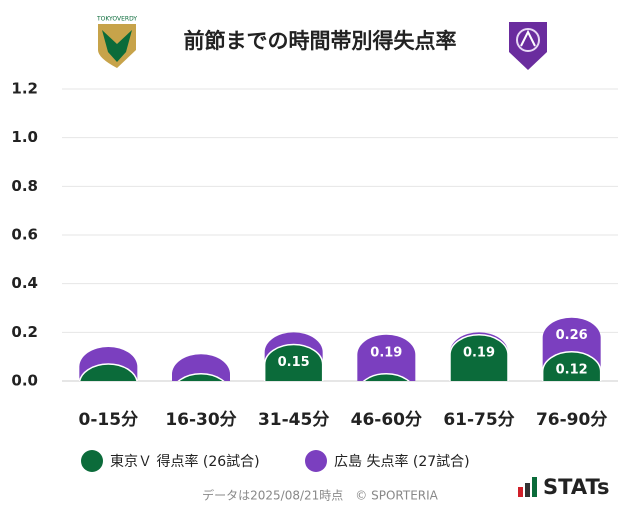 This screenshot has width=641, height=508. Describe the element at coordinates (109, 420) in the screenshot. I see `x-tick-label: 0-15分` at that location.